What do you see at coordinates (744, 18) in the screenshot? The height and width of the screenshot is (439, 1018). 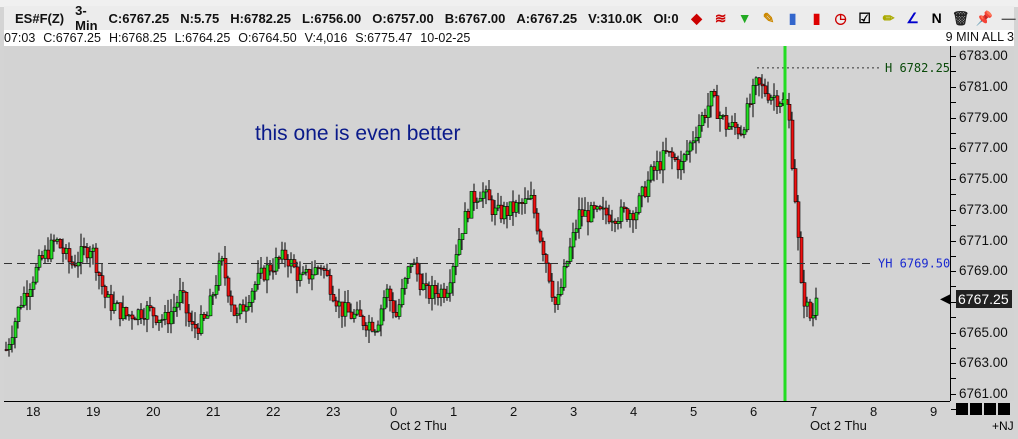 I see `funnel-icon: ▼` at bounding box center [744, 18].